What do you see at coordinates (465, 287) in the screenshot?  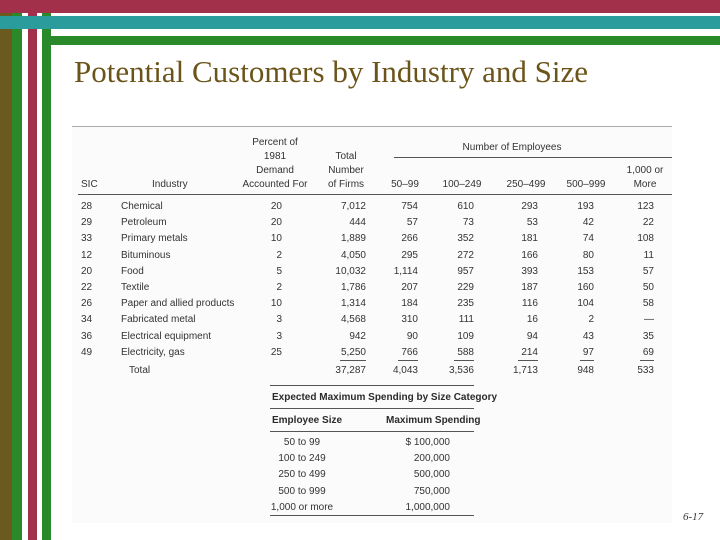 I see `cell-c2: 229` at bounding box center [465, 287].